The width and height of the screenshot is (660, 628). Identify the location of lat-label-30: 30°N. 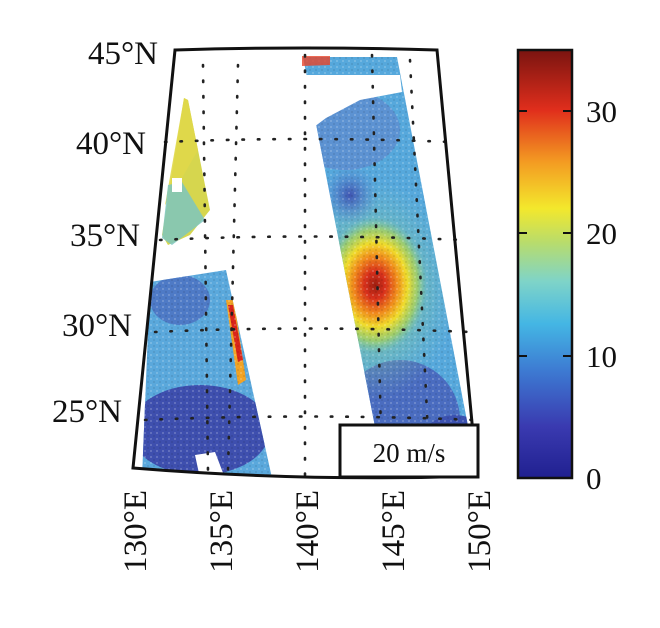
(97, 326).